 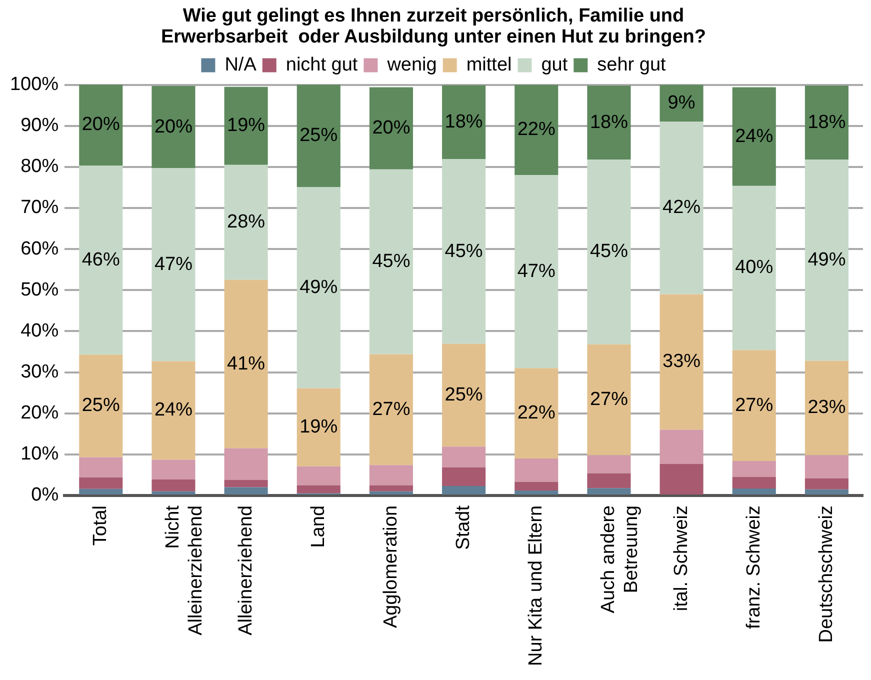 I want to click on data-label: 28%, so click(x=246, y=222).